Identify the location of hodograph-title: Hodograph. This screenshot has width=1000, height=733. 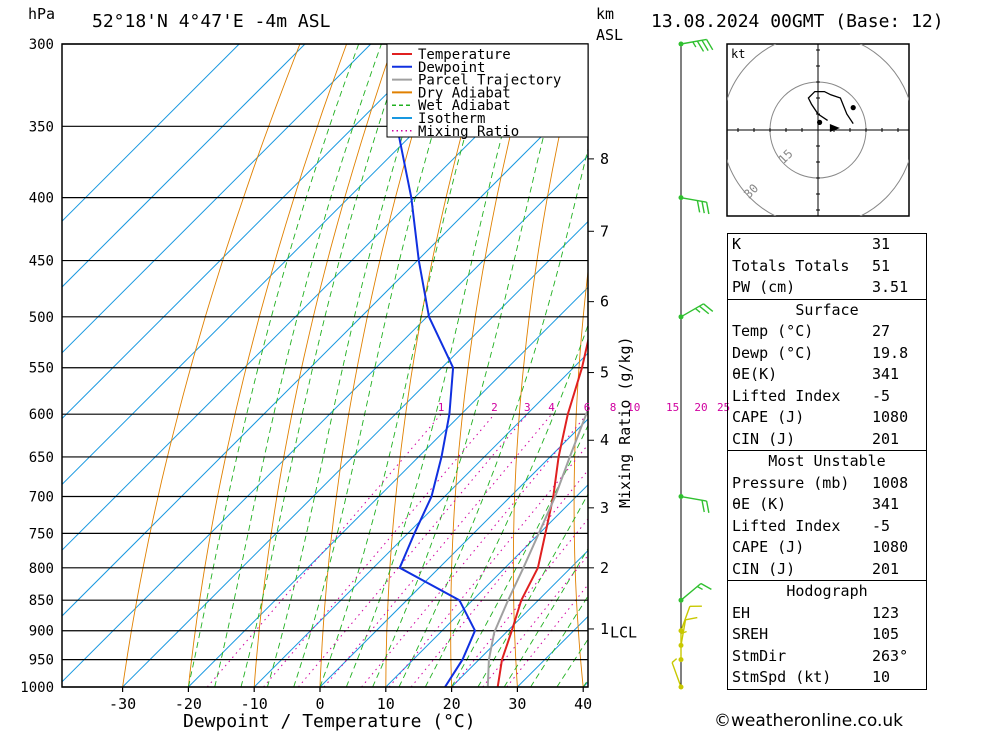
(827, 591).